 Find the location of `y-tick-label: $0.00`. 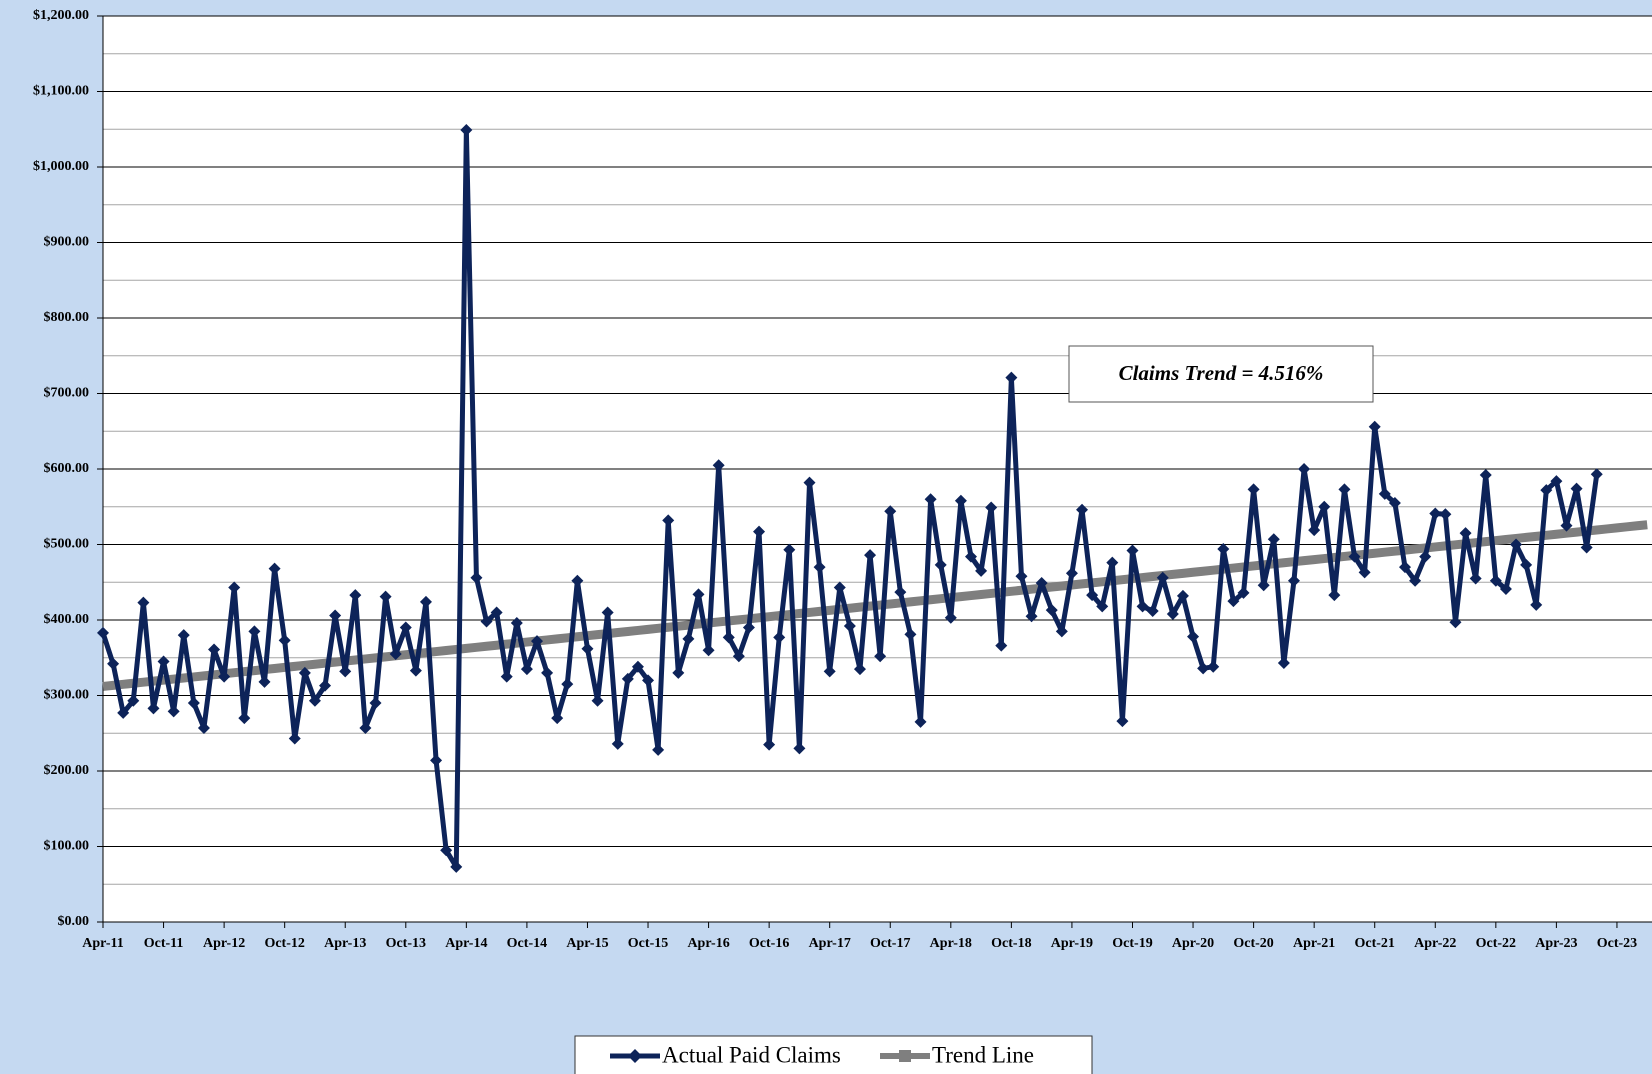

y-tick-label: $0.00 is located at coordinates (74, 921).